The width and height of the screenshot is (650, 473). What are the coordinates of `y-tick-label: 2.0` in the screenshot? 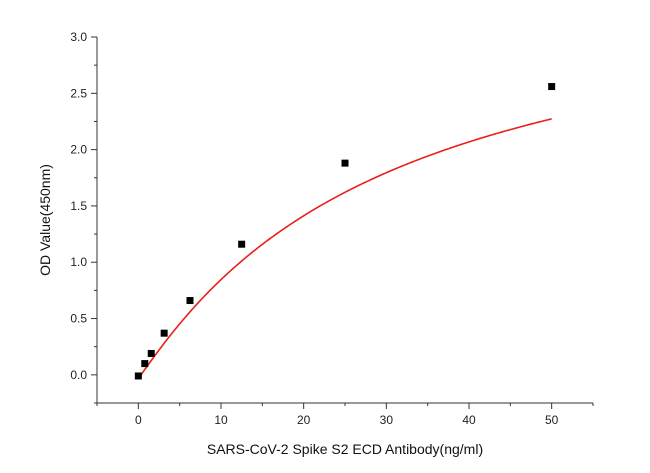 It's located at (78, 150).